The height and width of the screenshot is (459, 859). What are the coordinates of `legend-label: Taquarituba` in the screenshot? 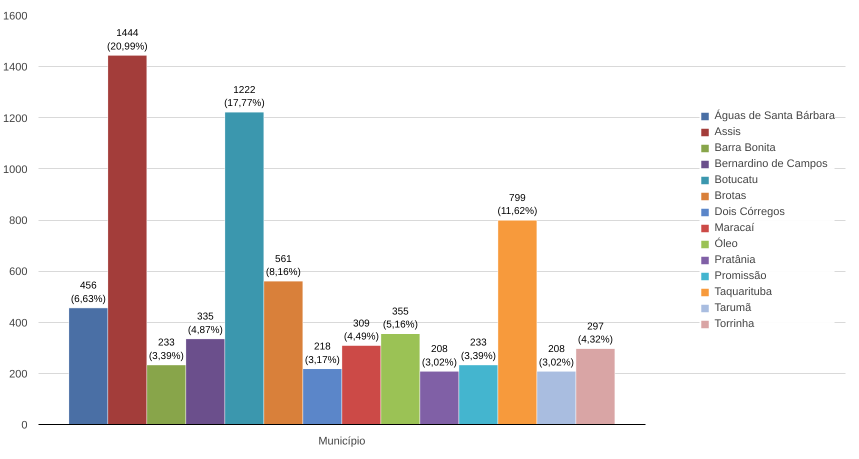 It's located at (743, 292).